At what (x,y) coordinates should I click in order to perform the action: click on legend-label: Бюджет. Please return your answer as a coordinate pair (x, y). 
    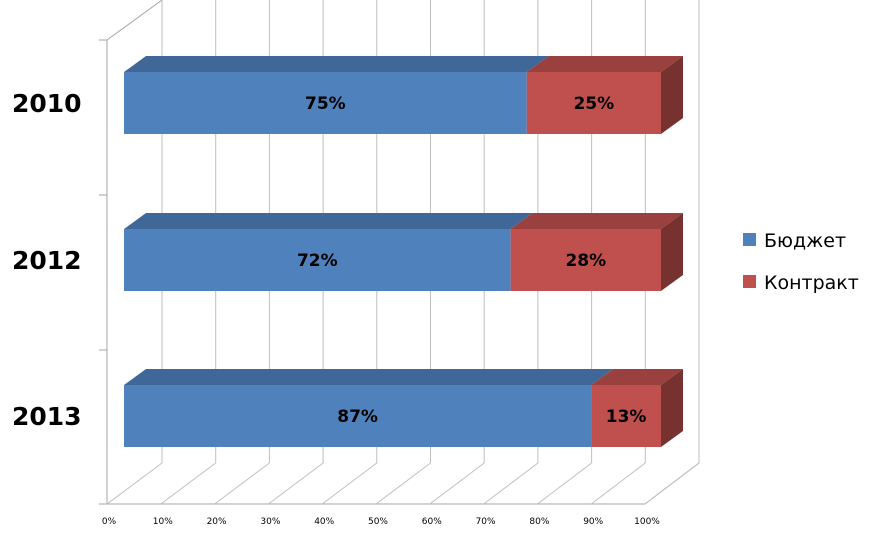
    Looking at the image, I should click on (805, 241).